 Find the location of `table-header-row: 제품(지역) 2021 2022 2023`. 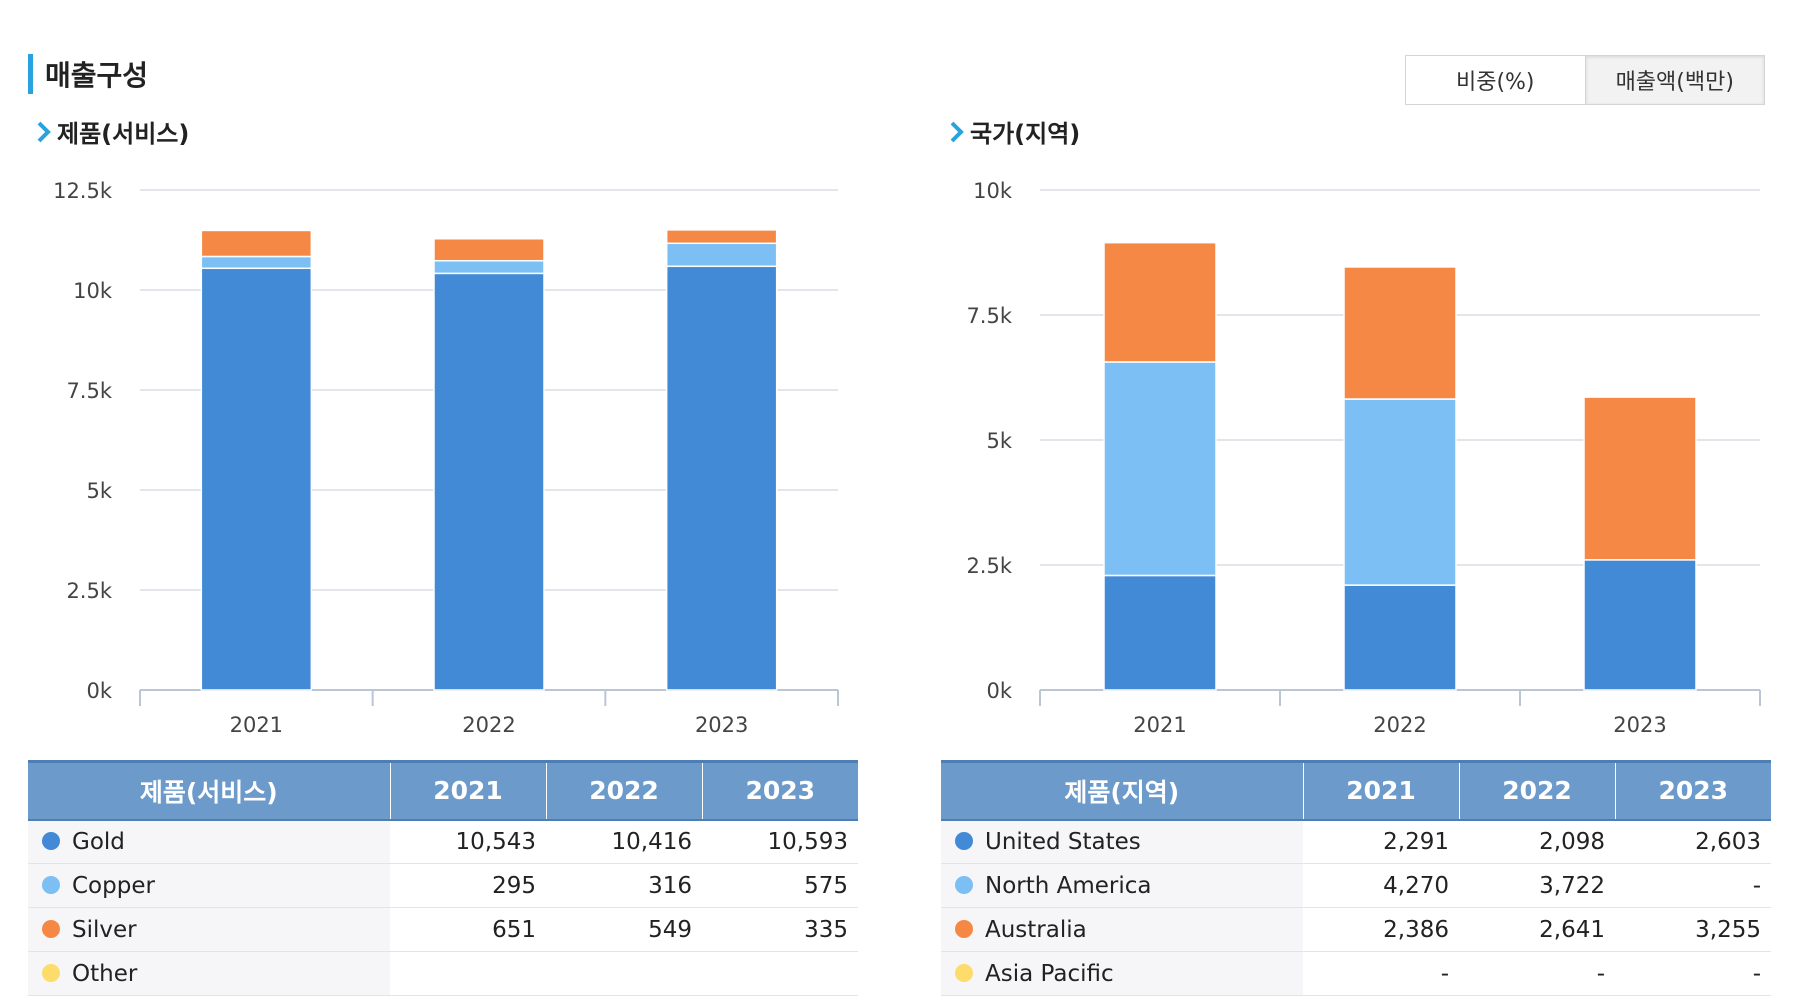

table-header-row: 제품(지역) 2021 2022 2023 is located at coordinates (1356, 790).